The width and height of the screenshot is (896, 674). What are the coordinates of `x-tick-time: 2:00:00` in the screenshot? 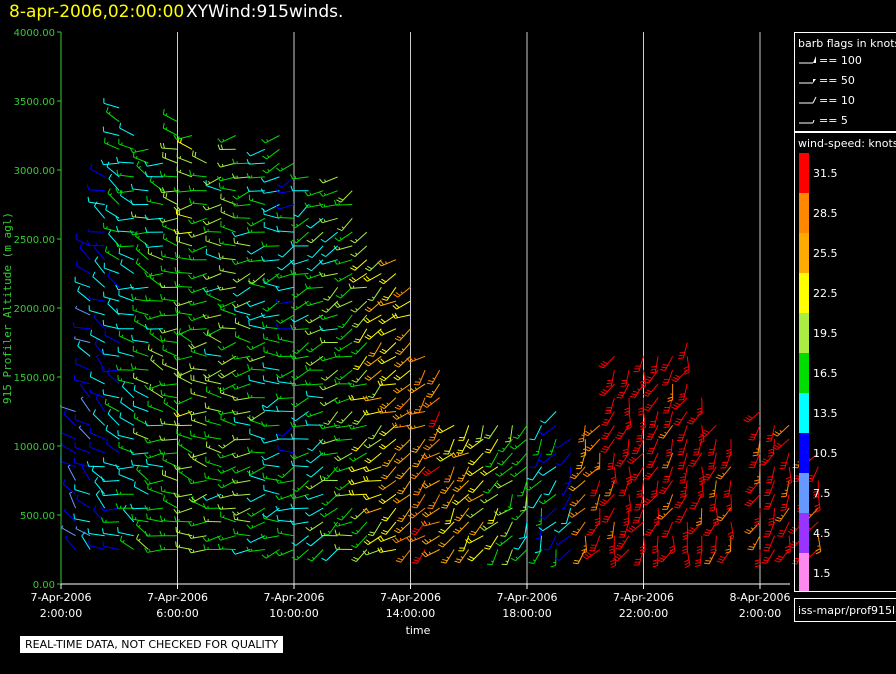 It's located at (760, 613).